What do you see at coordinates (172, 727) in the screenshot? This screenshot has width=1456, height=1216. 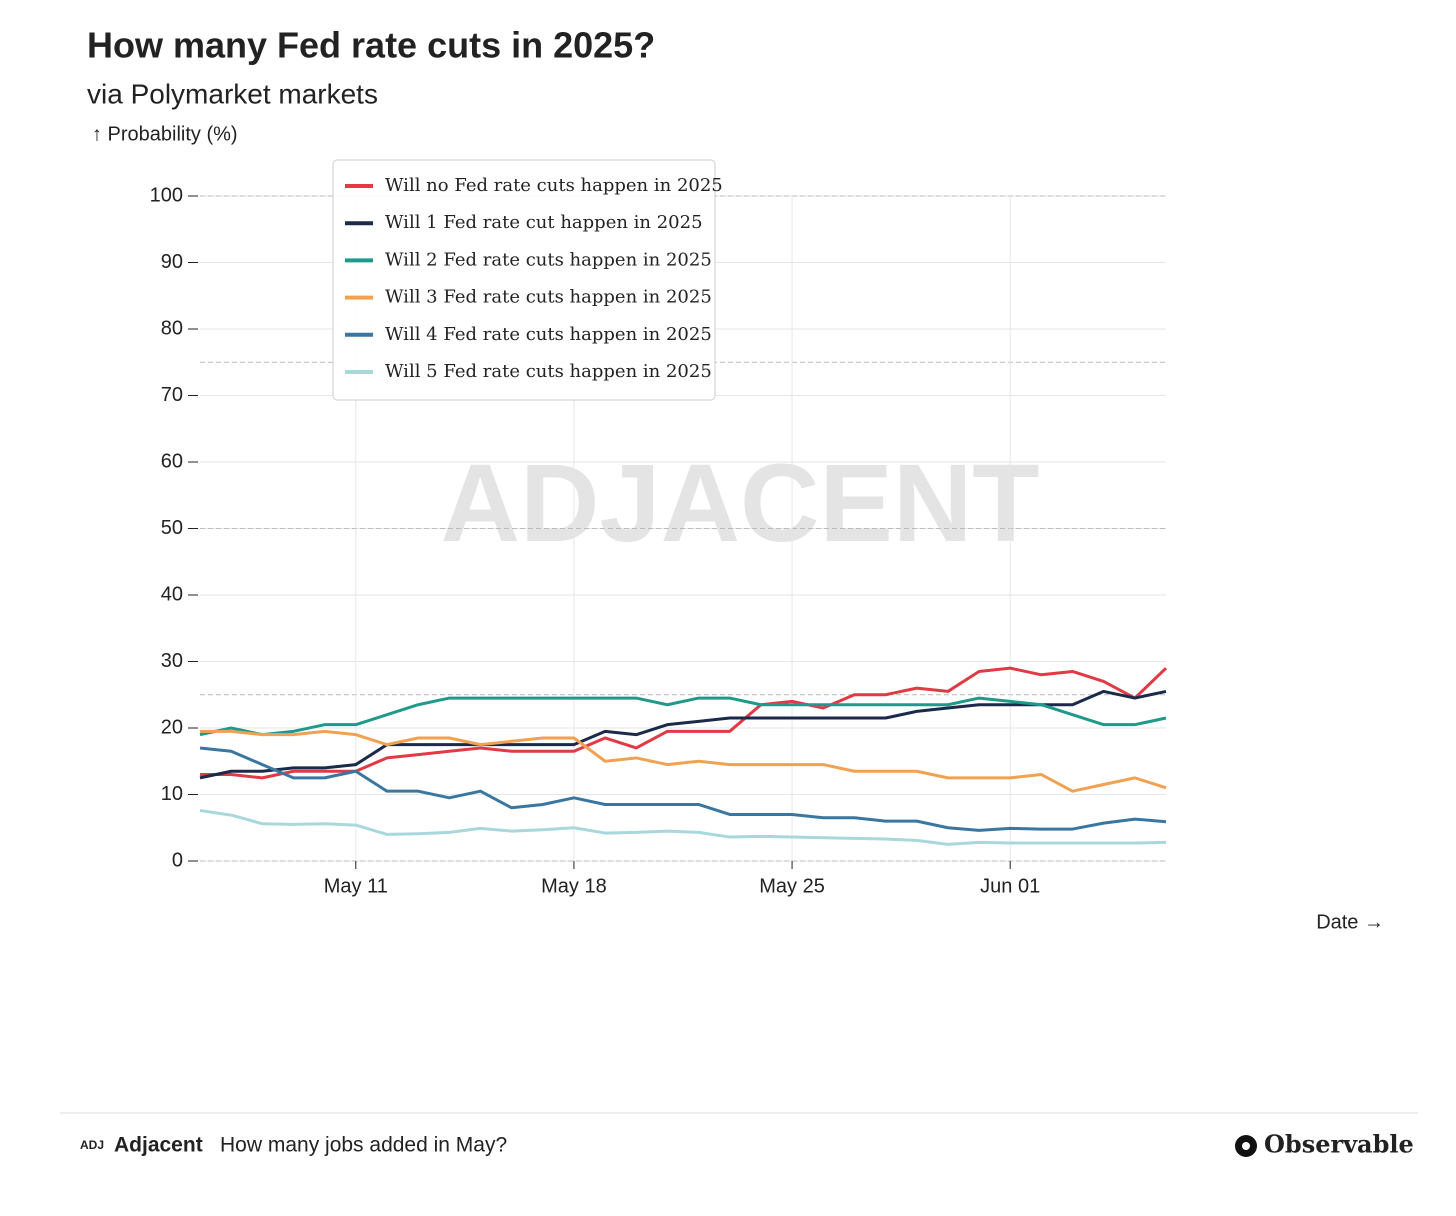 I see `y-tick-label: 20` at bounding box center [172, 727].